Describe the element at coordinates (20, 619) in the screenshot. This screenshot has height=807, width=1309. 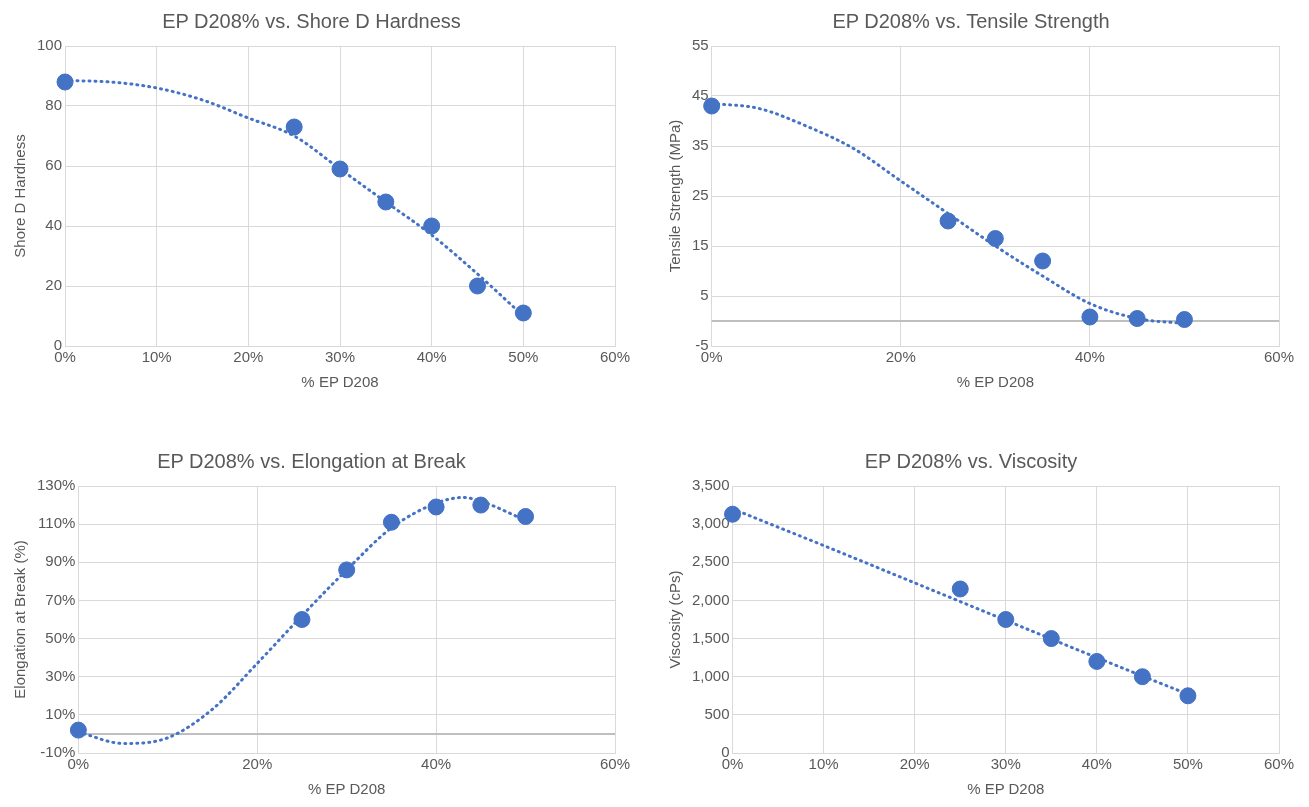
I see `y-axis-title: Elongation at Break (%)` at that location.